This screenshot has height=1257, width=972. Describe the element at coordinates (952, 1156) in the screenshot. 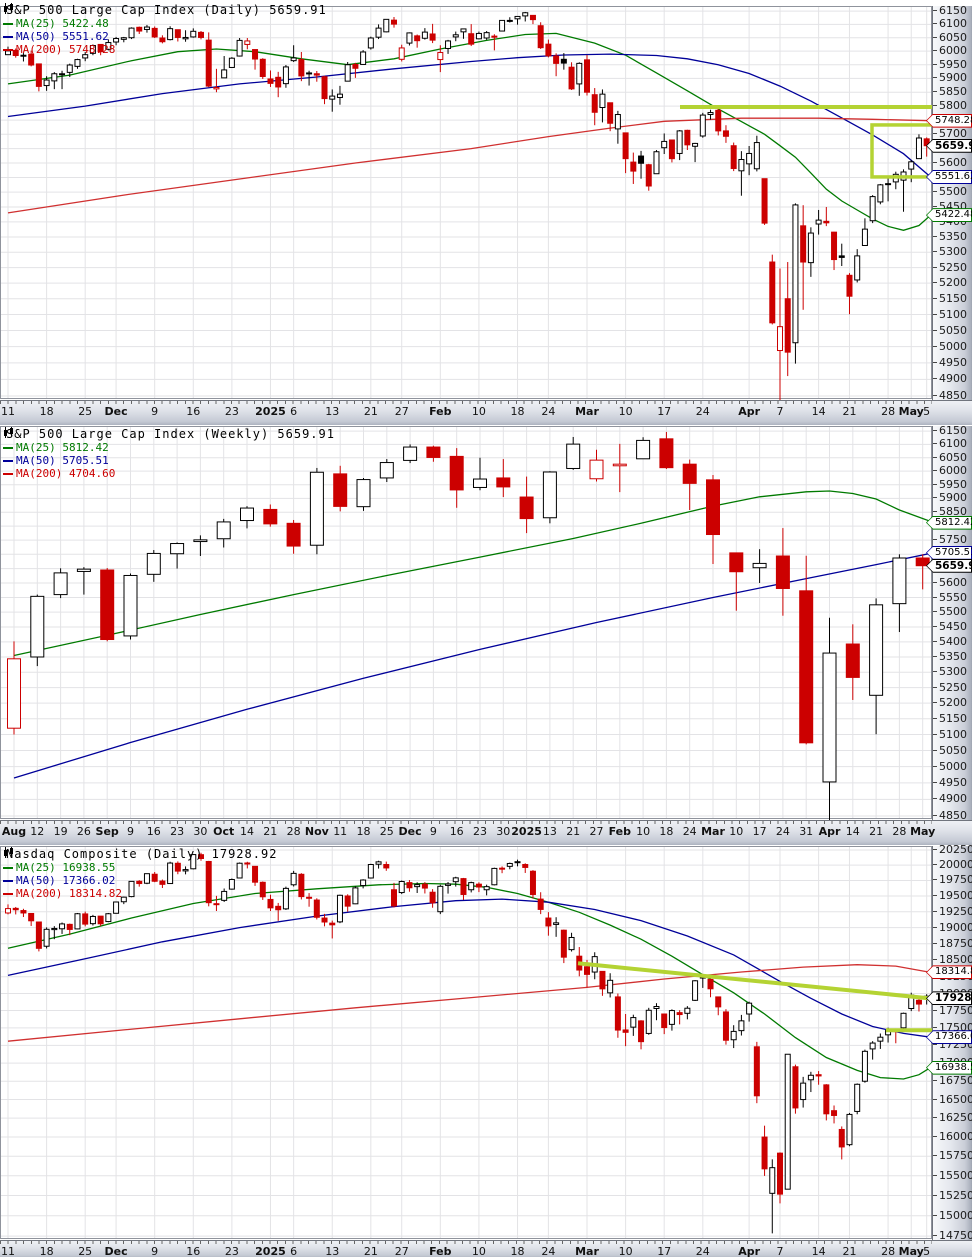

I see `y-tick-label: 15750` at that location.